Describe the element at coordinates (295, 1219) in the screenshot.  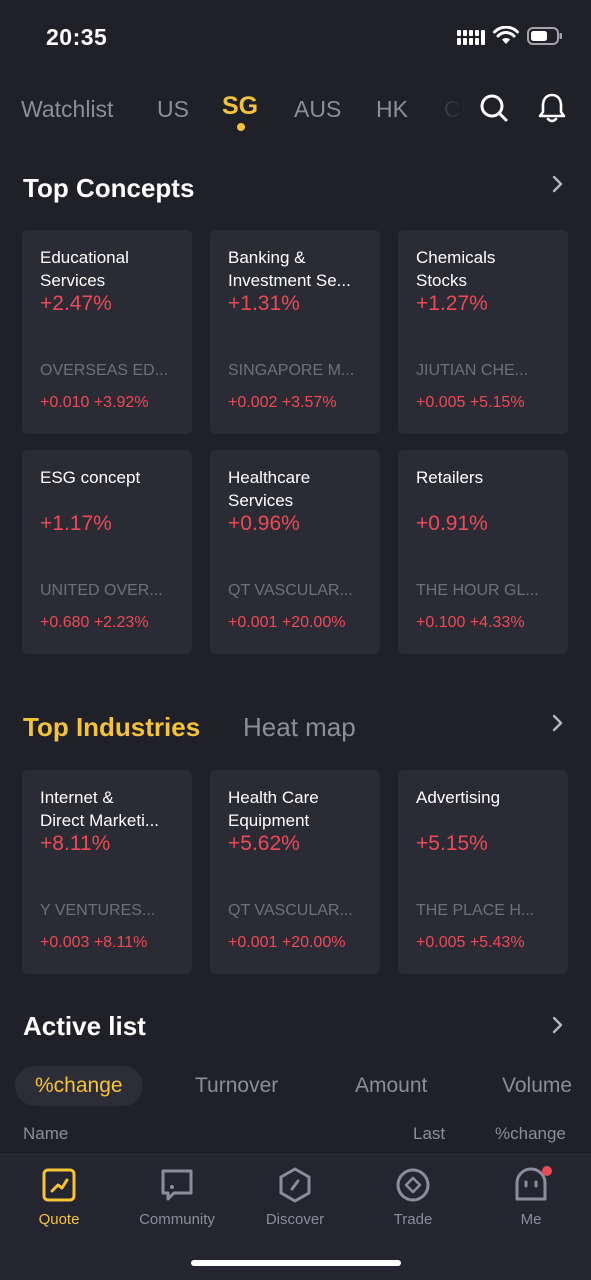
I see `nav-label: Discover` at that location.